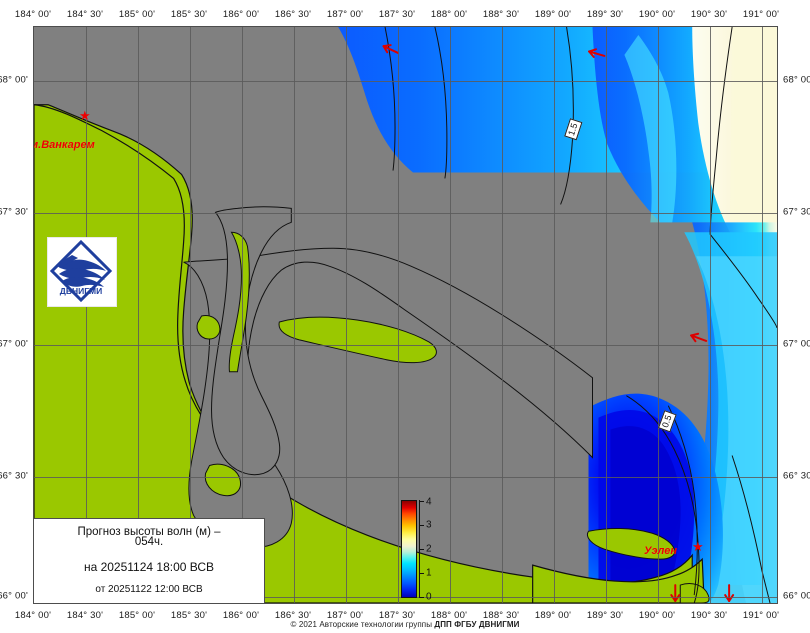  What do you see at coordinates (501, 14) in the screenshot?
I see `lon-tick-top: 188° 30'` at bounding box center [501, 14].